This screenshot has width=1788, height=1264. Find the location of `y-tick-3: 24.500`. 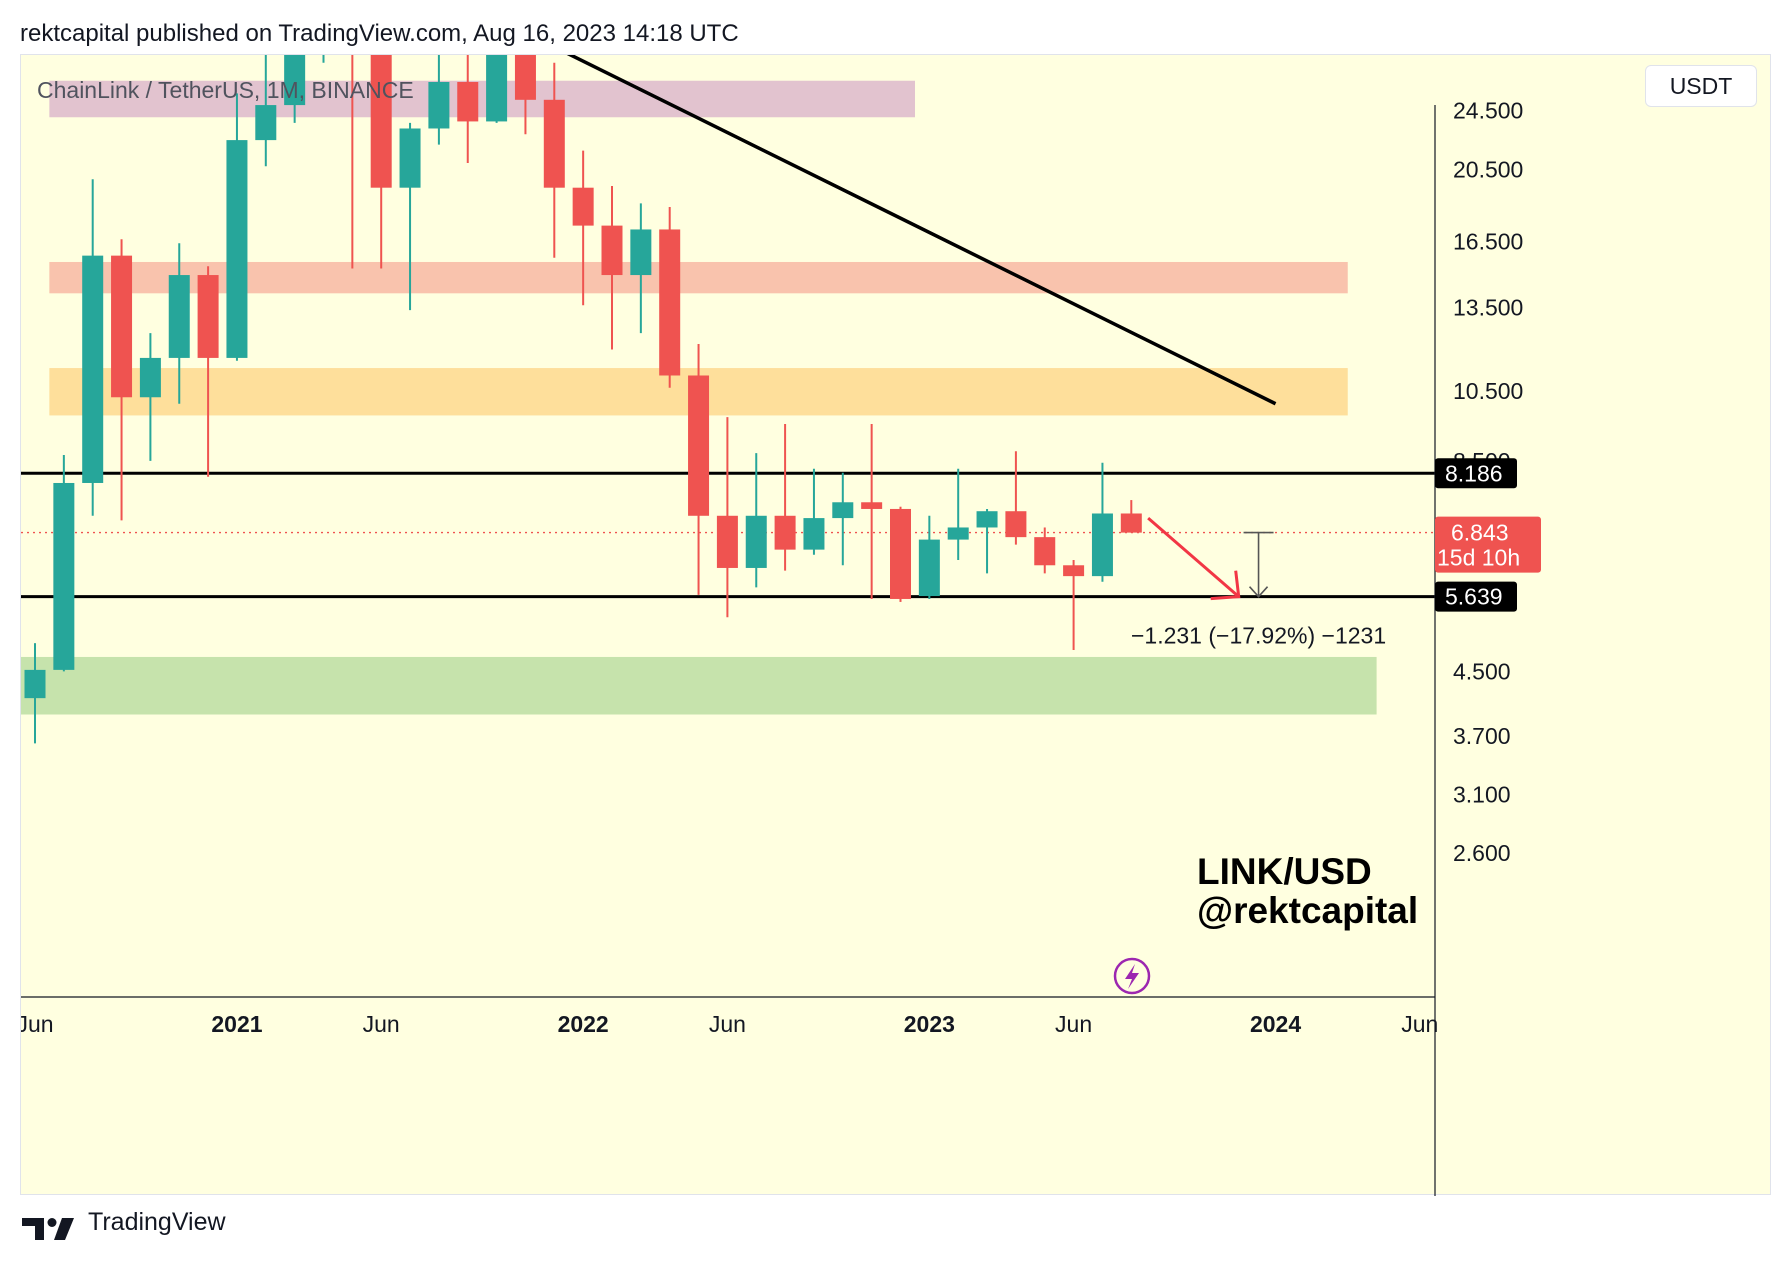

y-tick-3: 24.500 is located at coordinates (1488, 110).